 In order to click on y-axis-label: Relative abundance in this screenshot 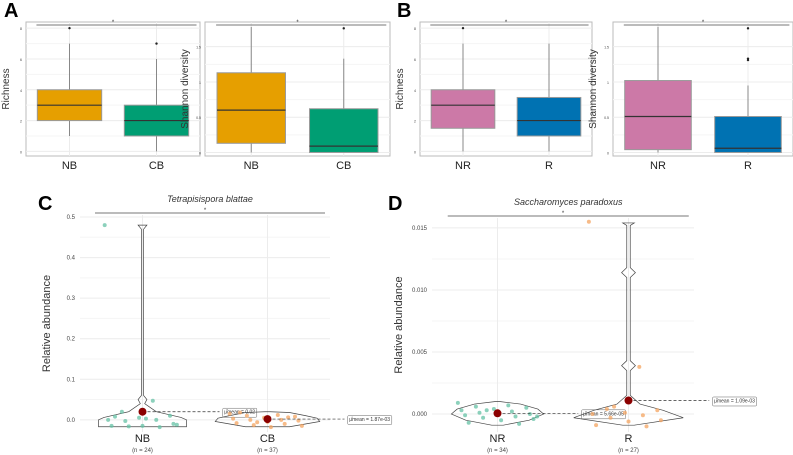, I will do `click(47, 323)`.